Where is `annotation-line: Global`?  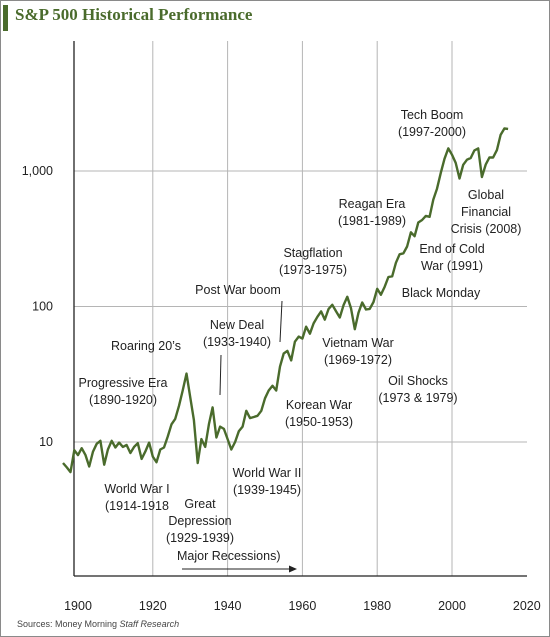
annotation-line: Global is located at coordinates (486, 195).